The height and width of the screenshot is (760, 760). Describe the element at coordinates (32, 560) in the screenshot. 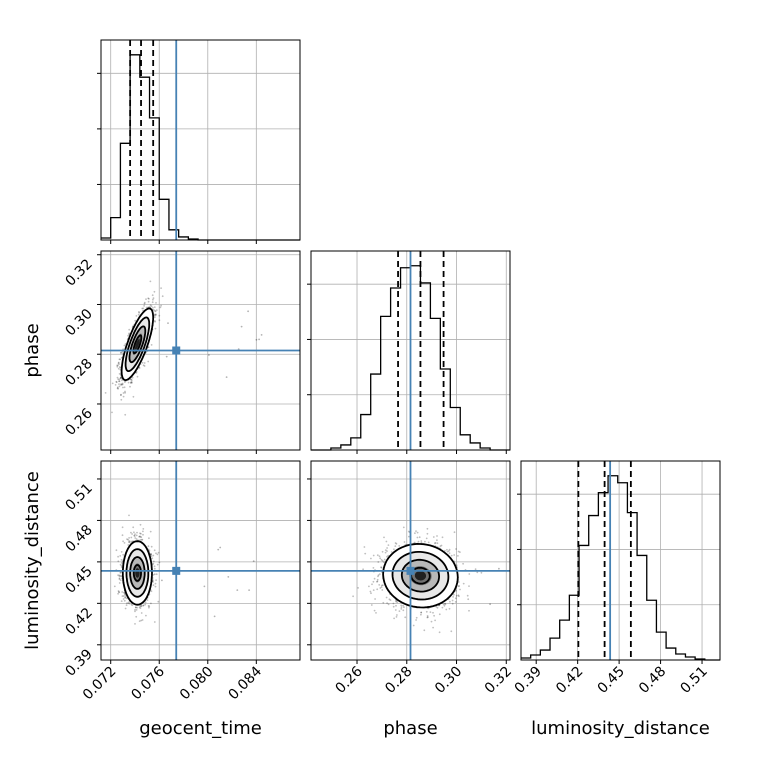

I see `y-axis-label-luminosity_distance: luminosity_distance` at that location.